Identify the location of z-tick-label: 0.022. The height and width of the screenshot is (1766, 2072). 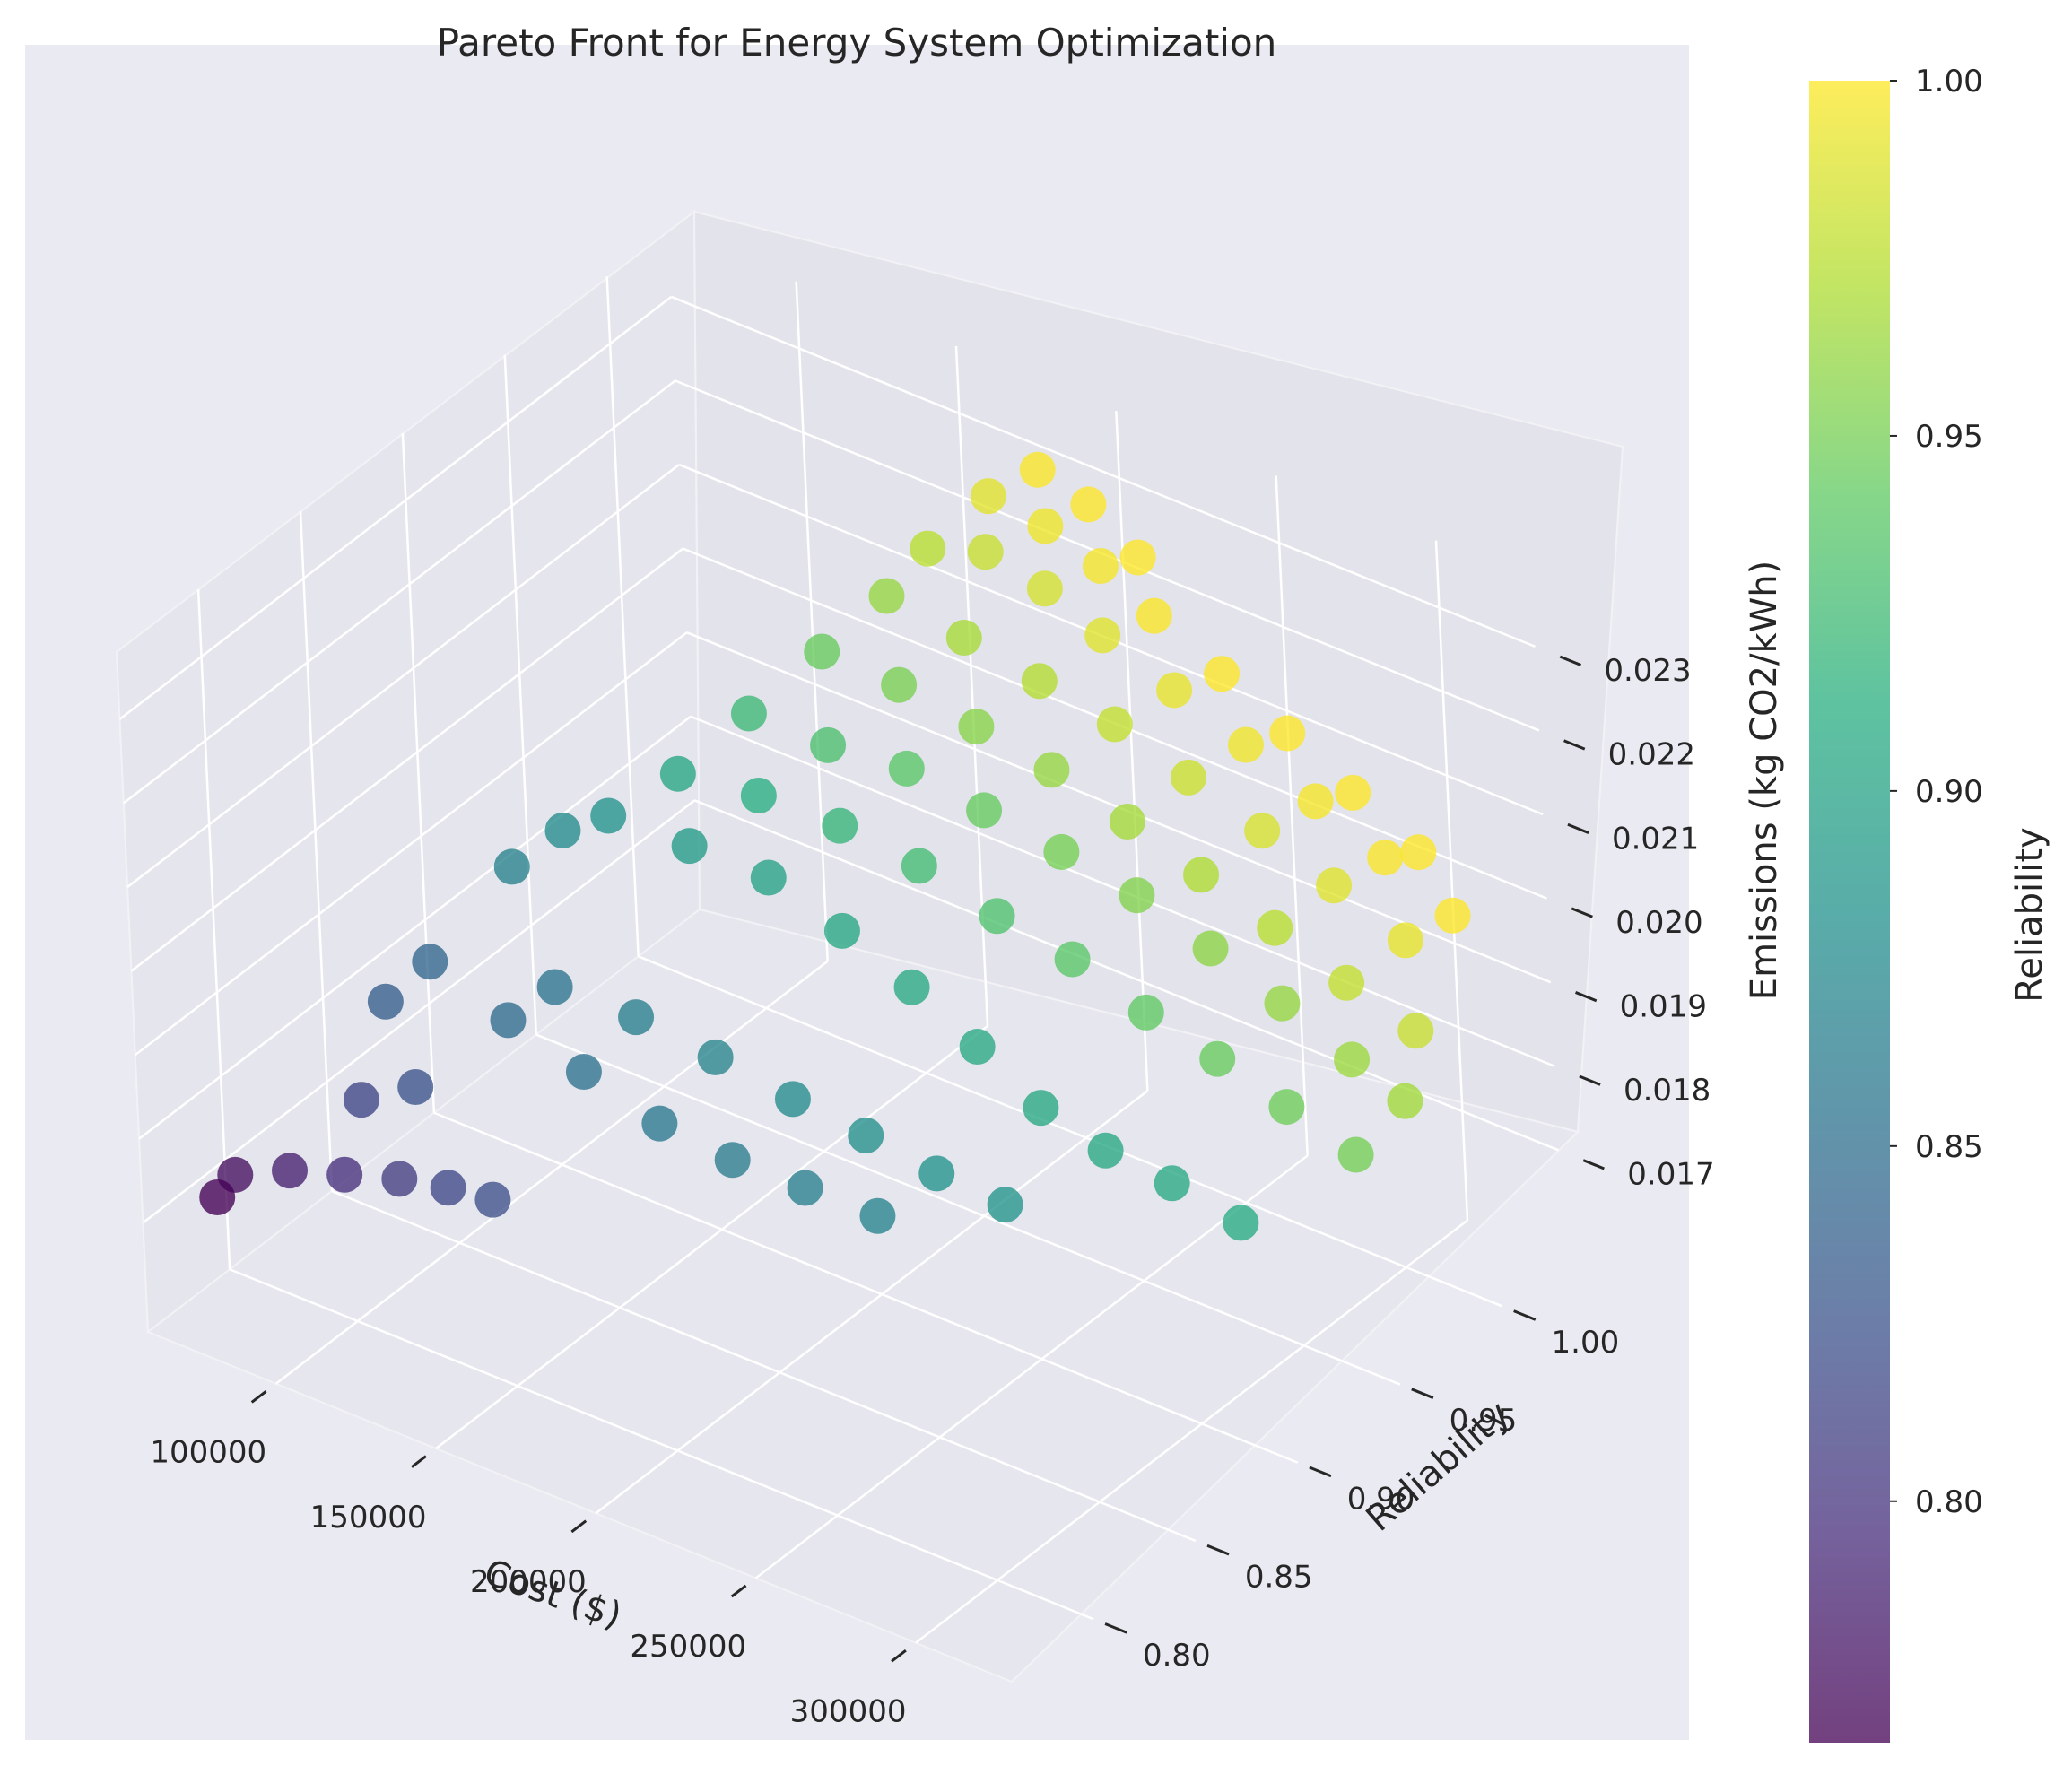
(1651, 755).